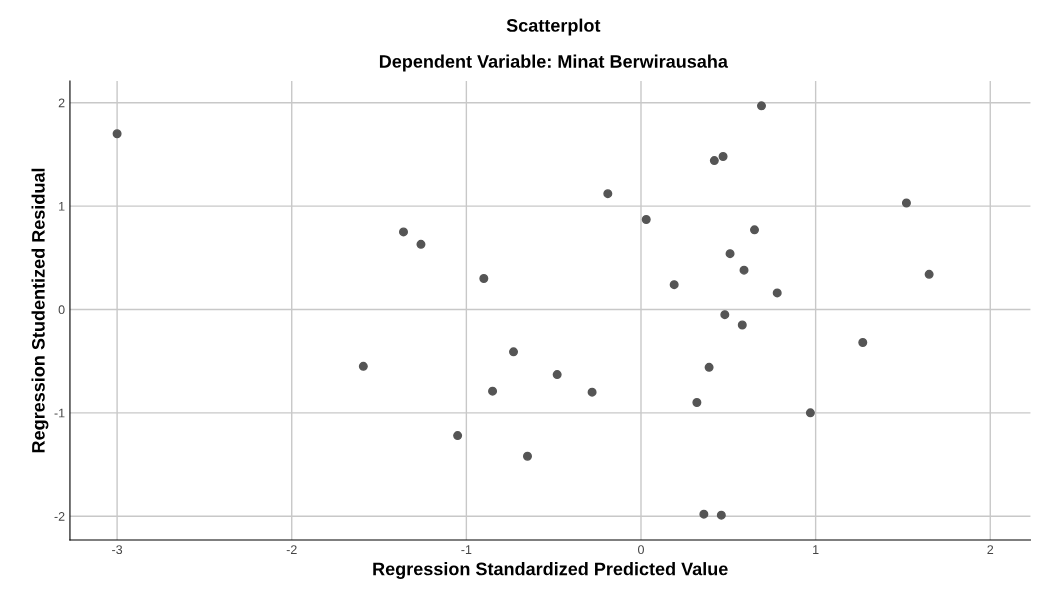 The width and height of the screenshot is (1044, 600). Describe the element at coordinates (466, 549) in the screenshot. I see `x-tick-label: -1` at that location.